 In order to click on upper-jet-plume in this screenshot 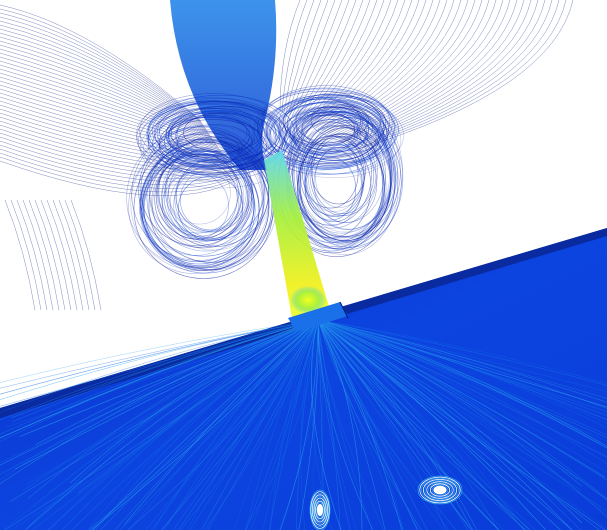, I will do `click(223, 85)`.